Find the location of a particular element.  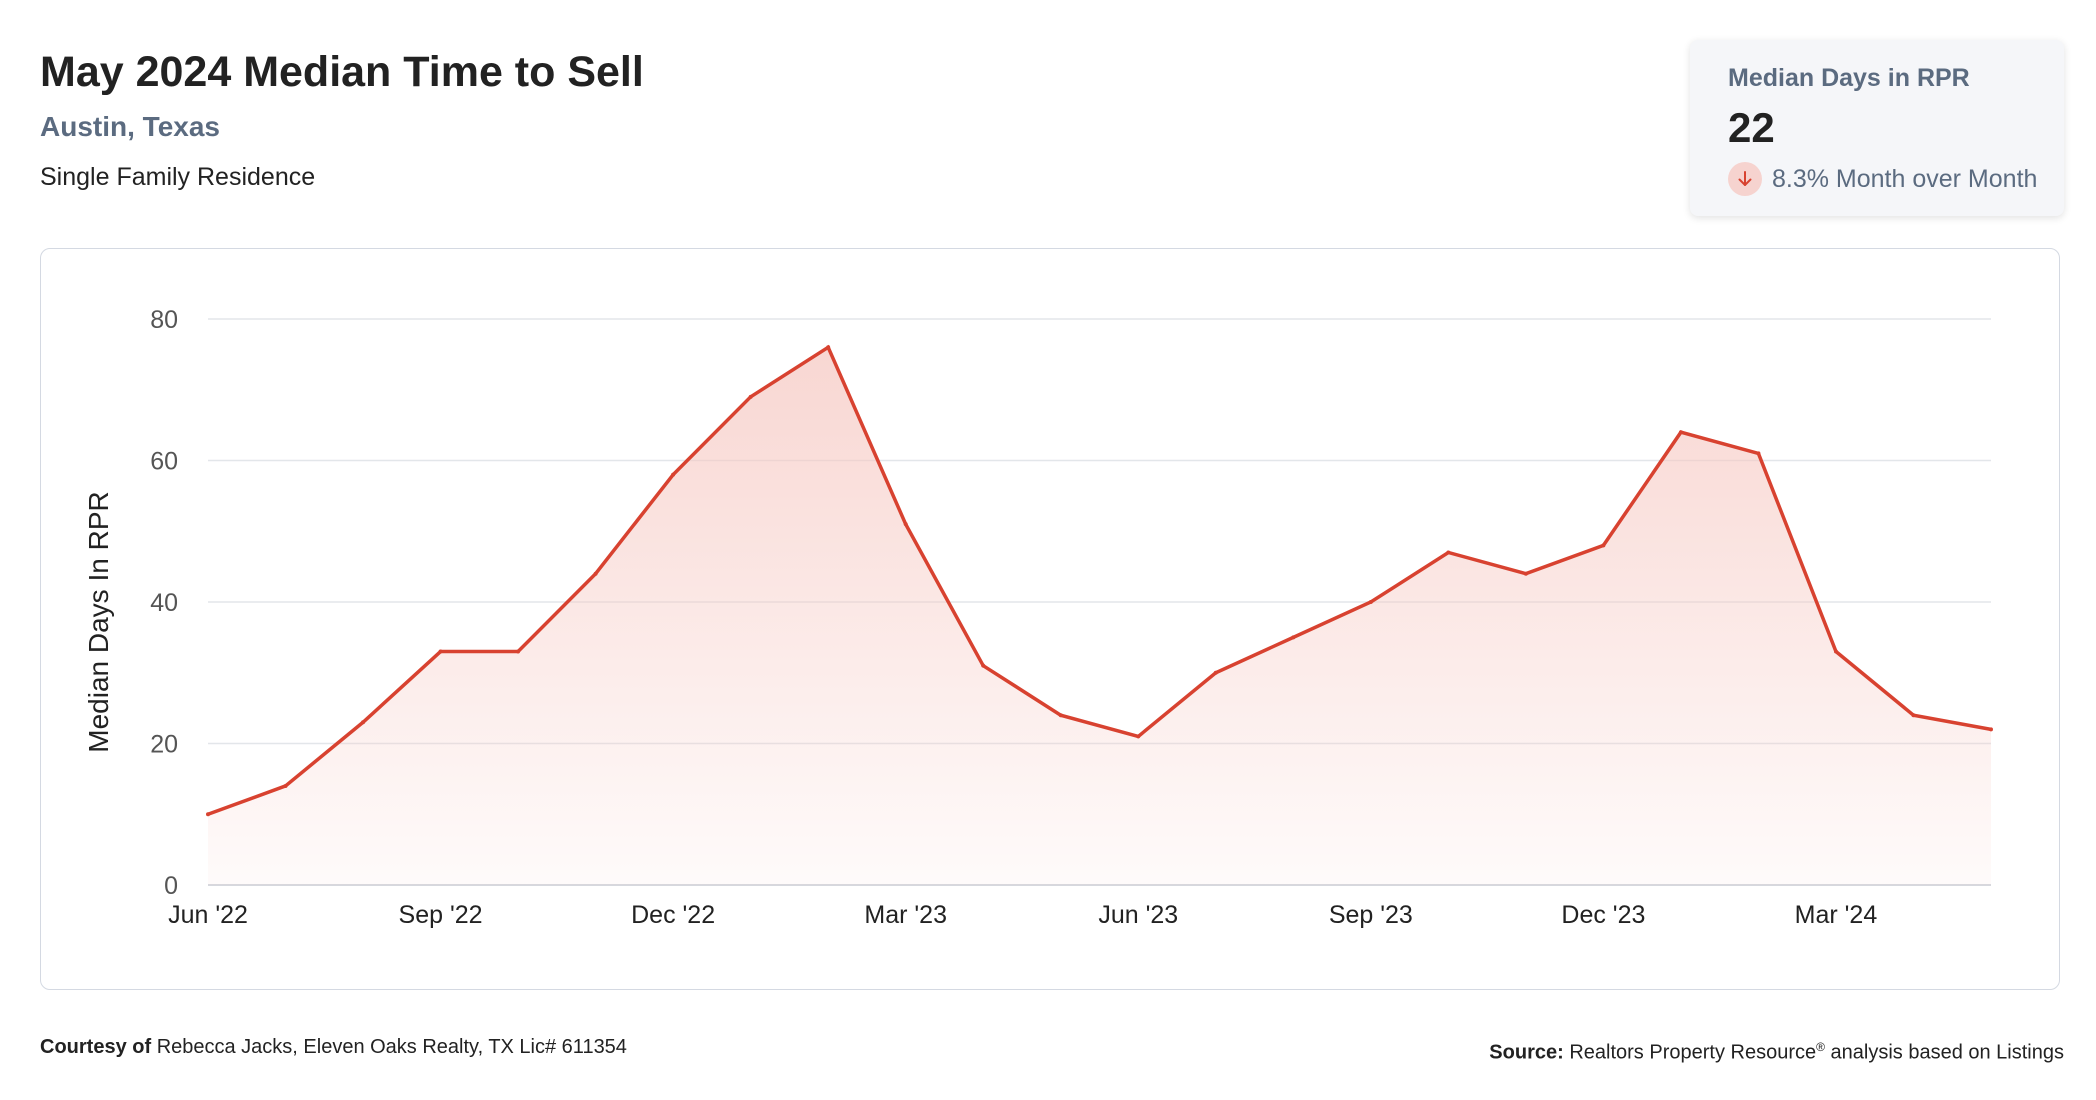

x-tick-label: Mar '24 is located at coordinates (1836, 915).